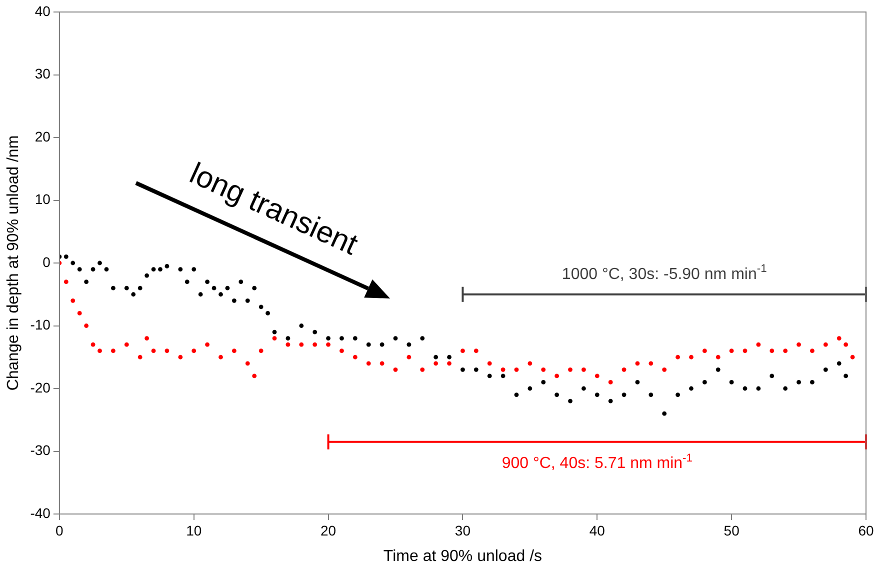  I want to click on x-tick-label: 10, so click(194, 530).